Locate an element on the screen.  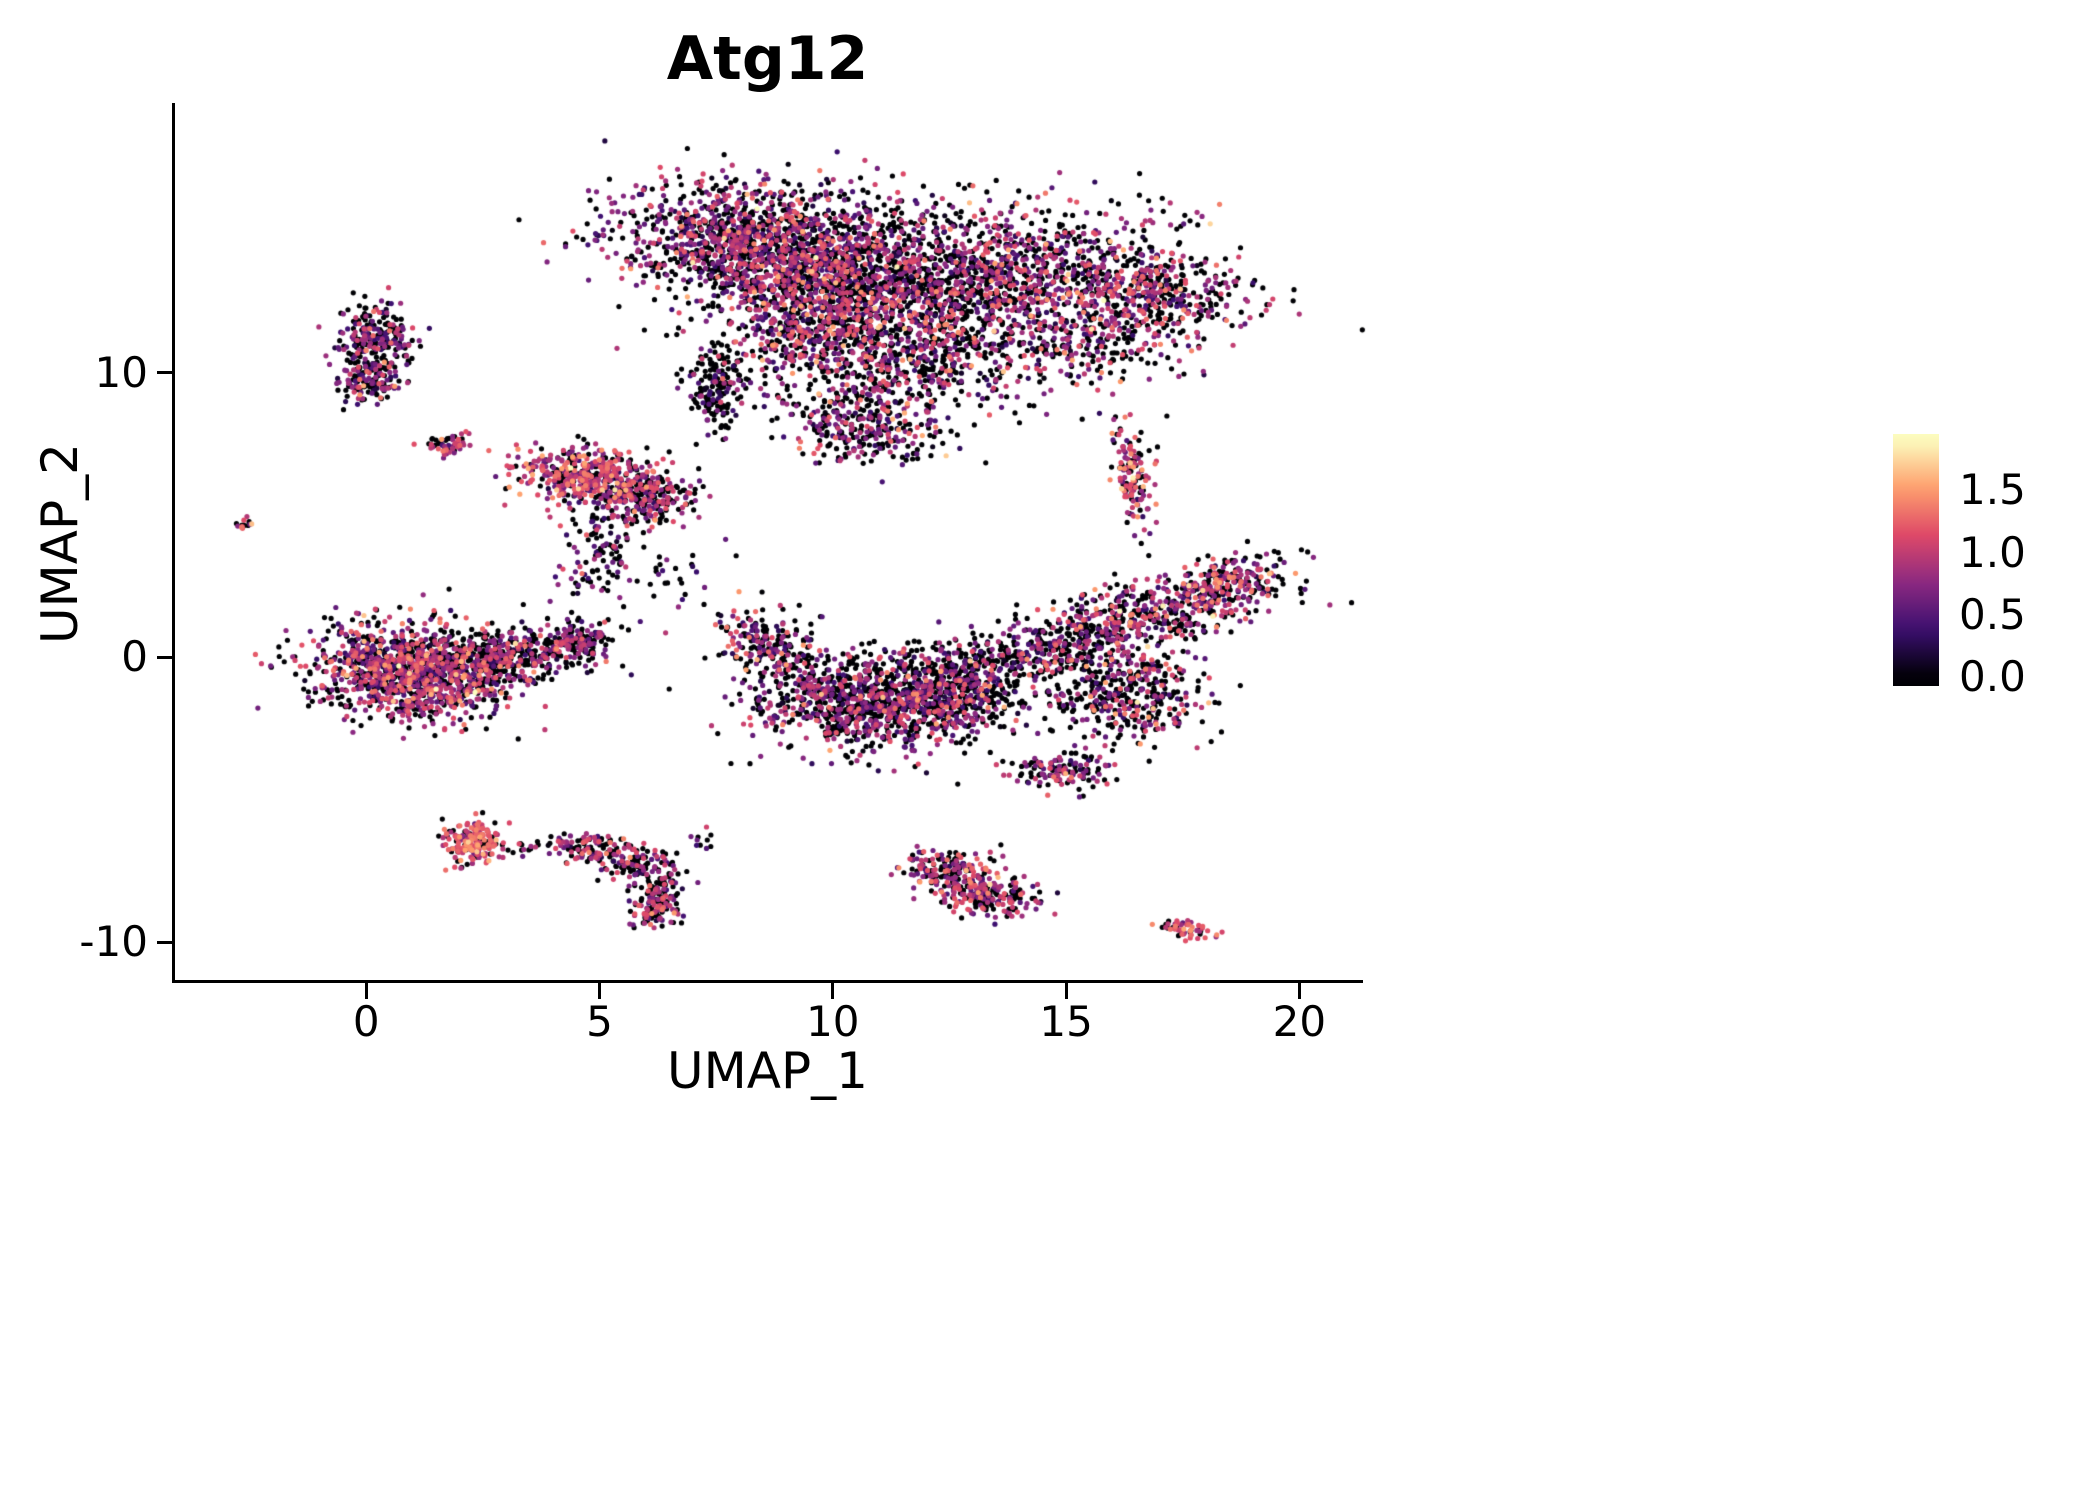
x-tick-label: 20 is located at coordinates (1299, 1021).